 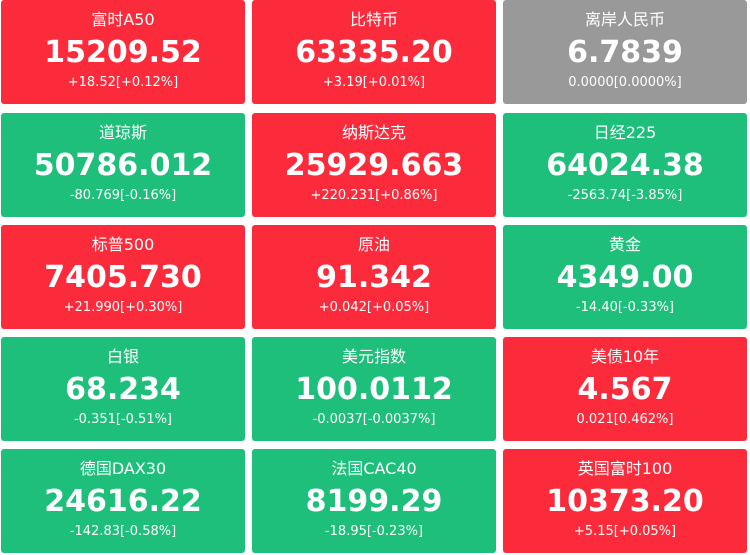 I want to click on tile-price: 7405.730, so click(x=123, y=277).